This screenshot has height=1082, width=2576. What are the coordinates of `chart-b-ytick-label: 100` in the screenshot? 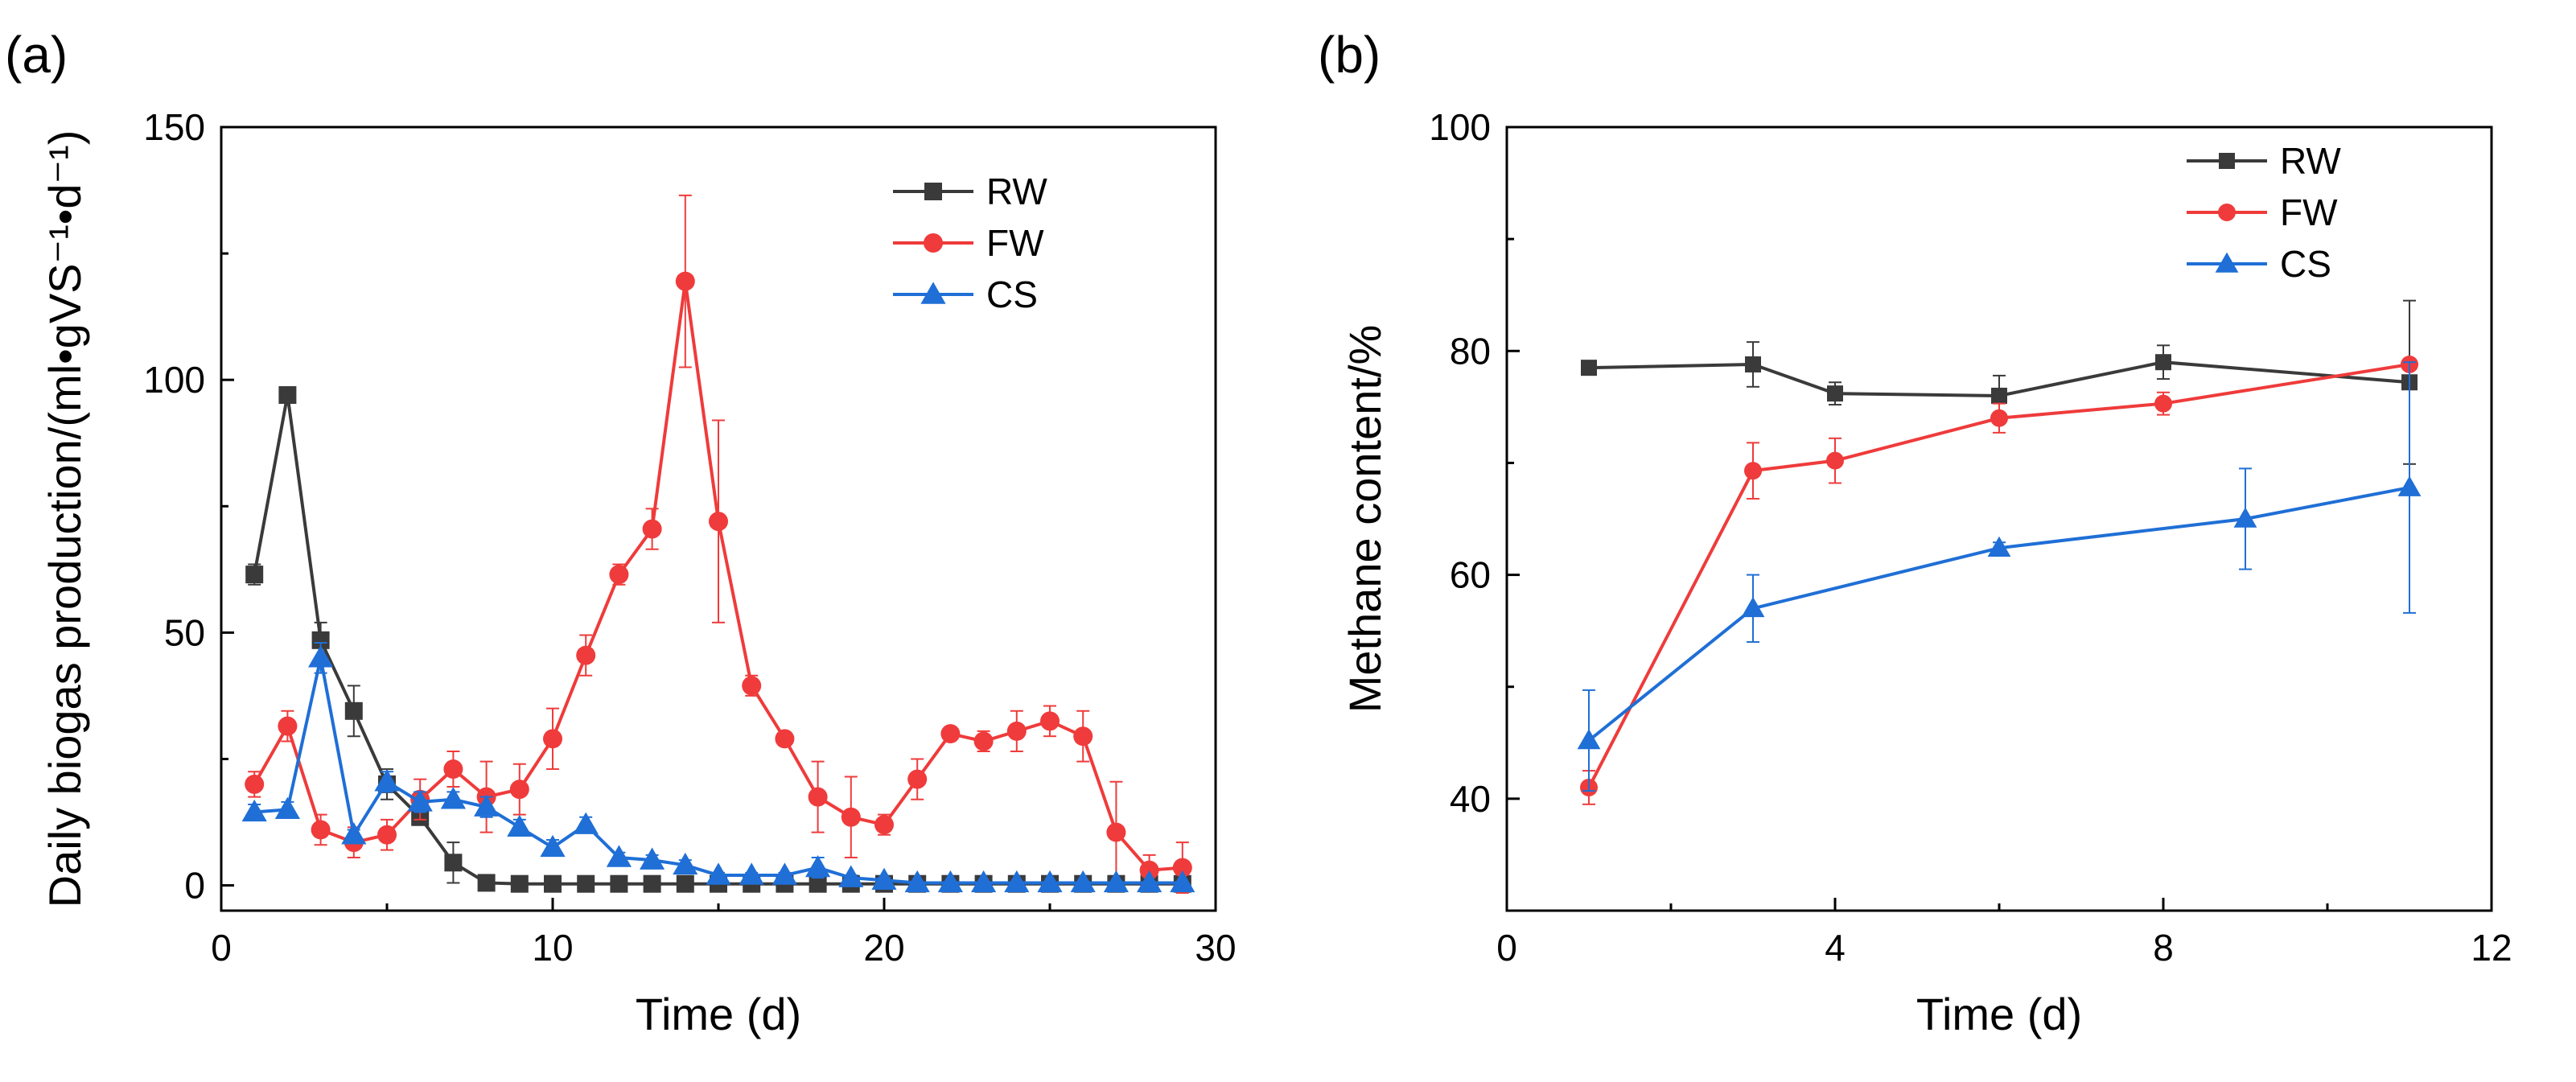 It's located at (1460, 127).